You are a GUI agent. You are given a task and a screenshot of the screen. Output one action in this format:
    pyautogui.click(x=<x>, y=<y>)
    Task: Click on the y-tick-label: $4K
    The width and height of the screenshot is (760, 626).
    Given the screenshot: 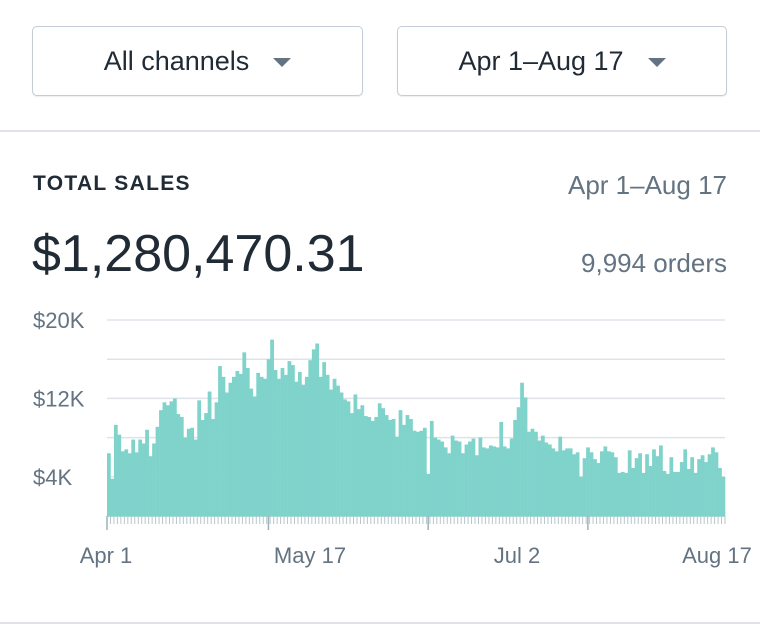 What is the action you would take?
    pyautogui.click(x=52, y=477)
    